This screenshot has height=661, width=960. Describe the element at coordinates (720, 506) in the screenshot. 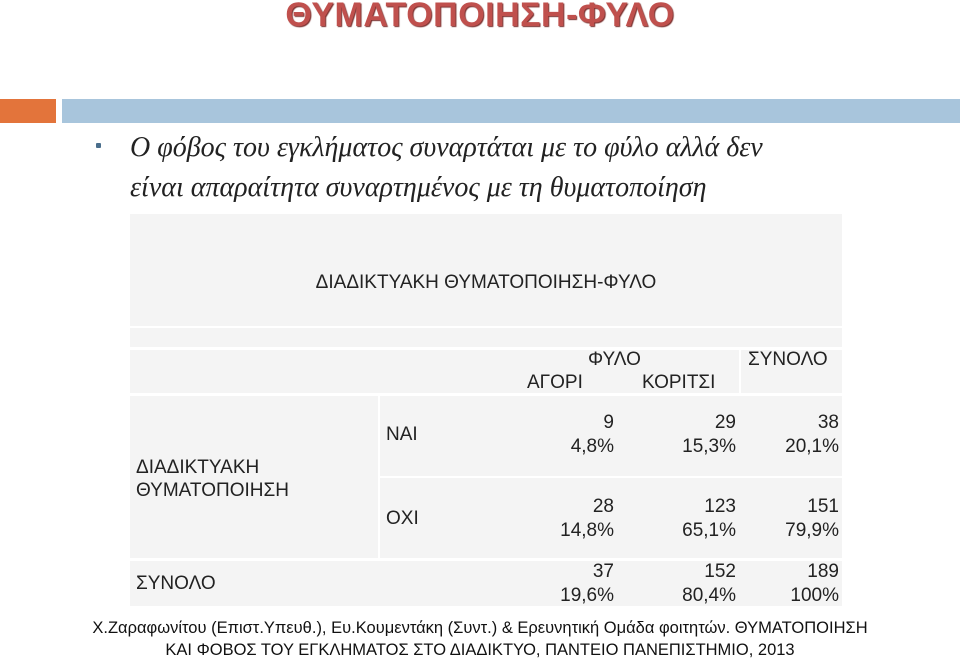

I see `cell-count: 123` at that location.